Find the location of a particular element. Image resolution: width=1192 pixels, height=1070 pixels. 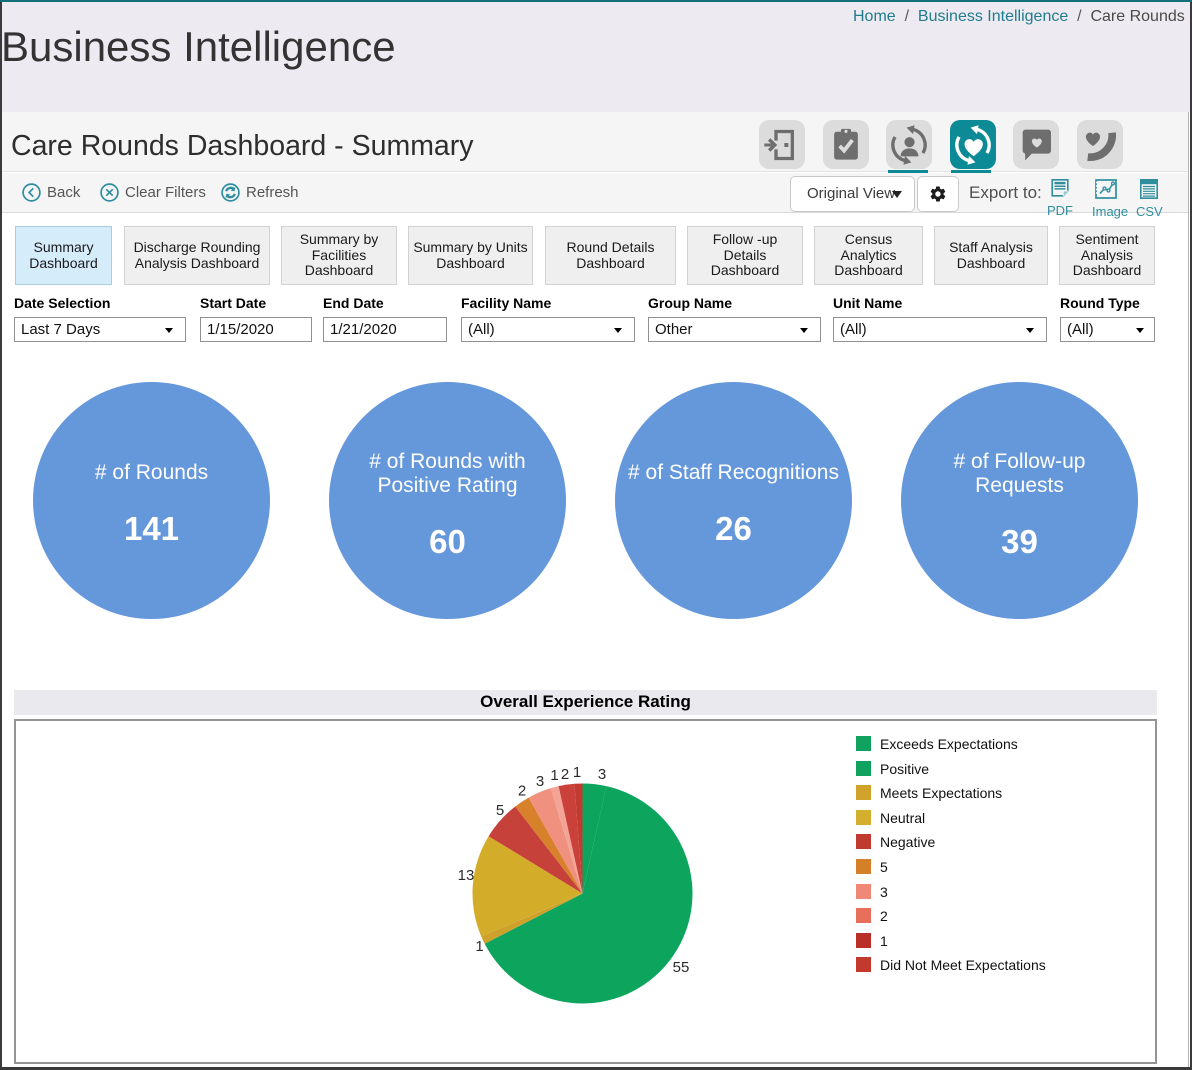

svg-text: 5 is located at coordinates (500, 810).